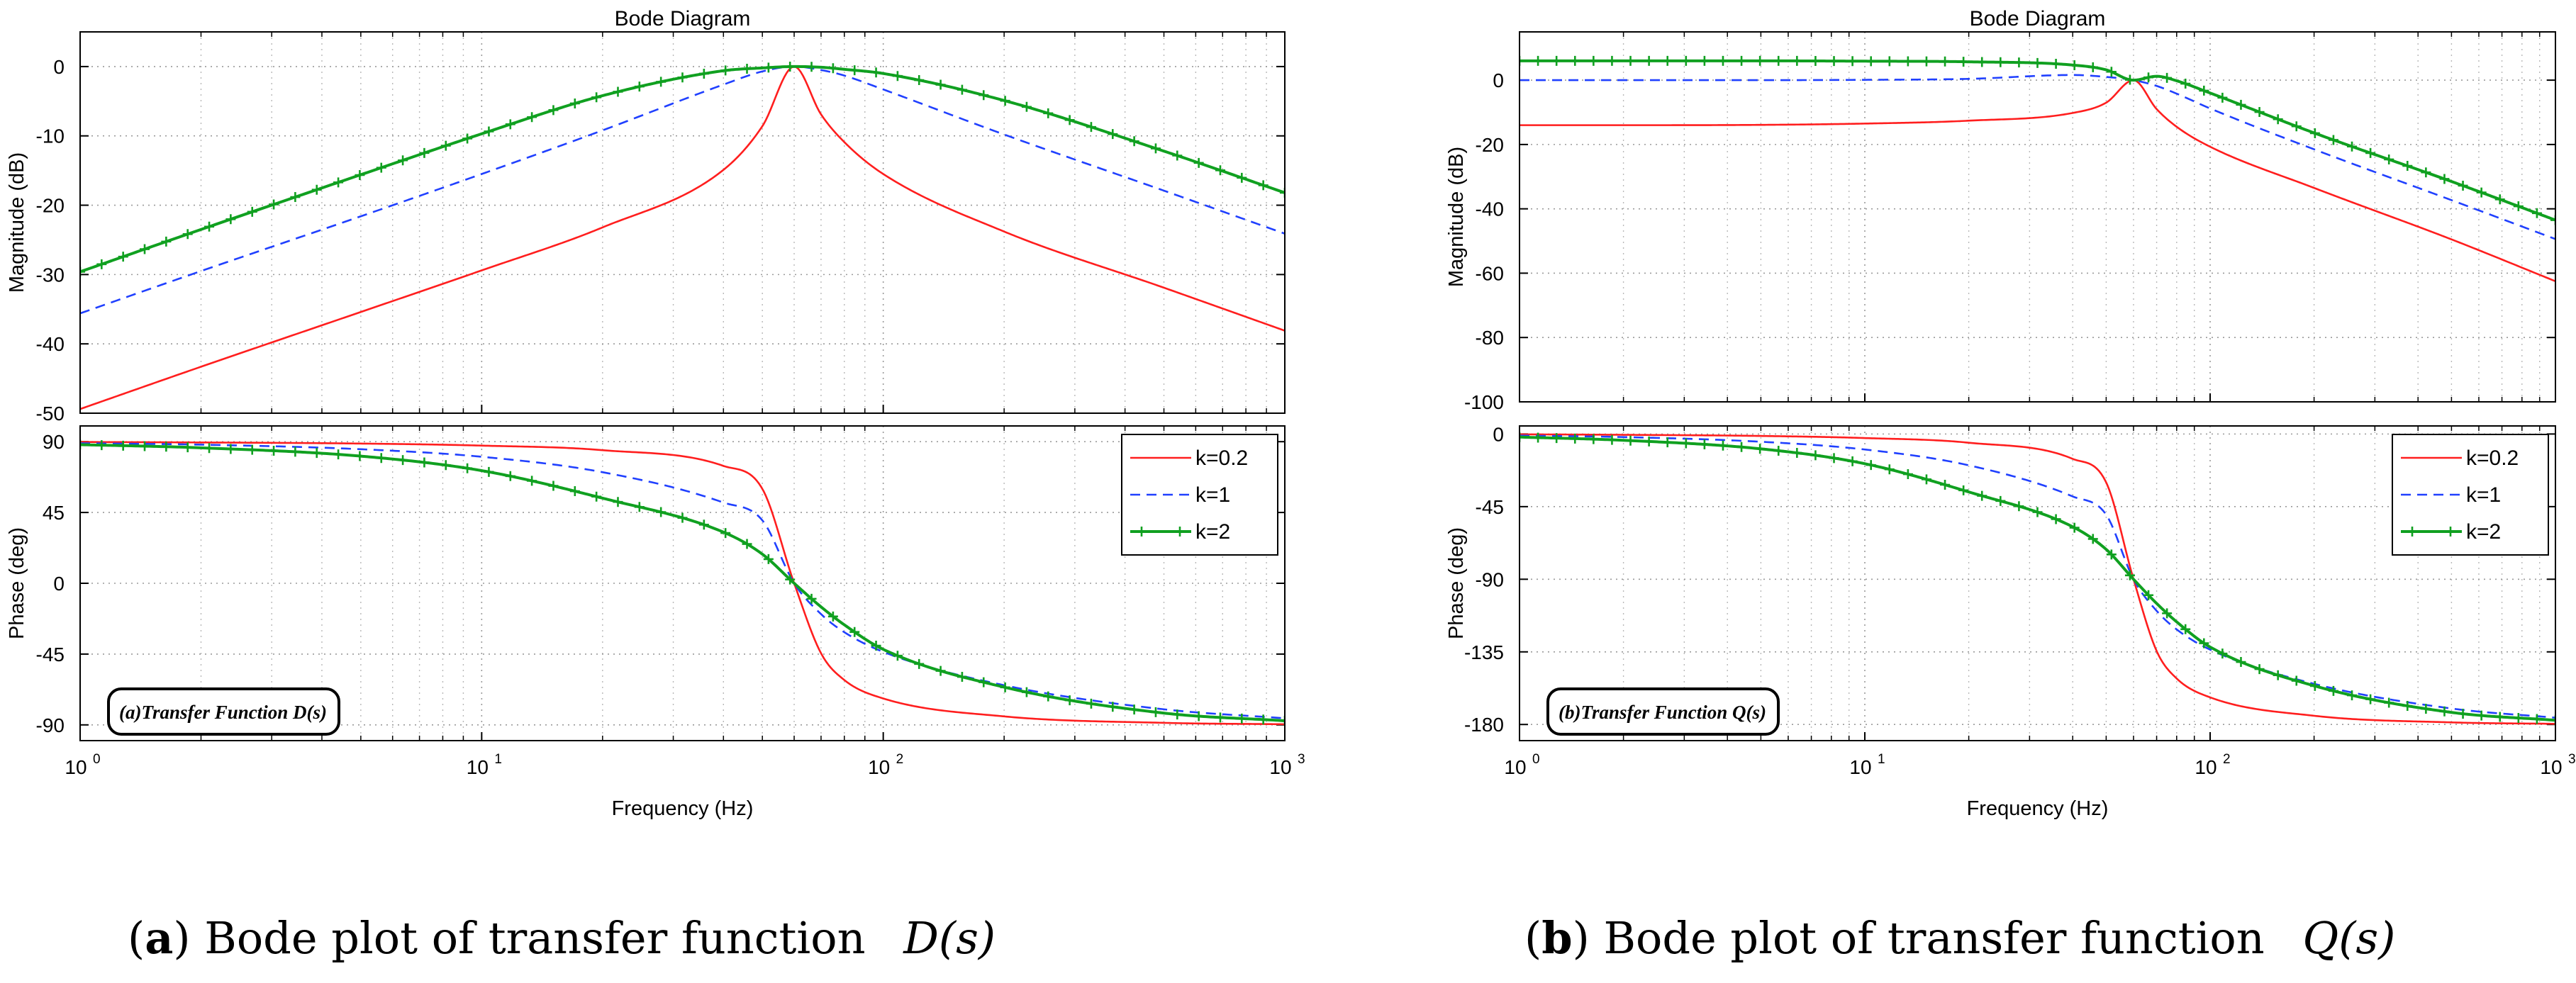  Describe the element at coordinates (2037, 180) in the screenshot. I see `series-line-k=0.2` at that location.